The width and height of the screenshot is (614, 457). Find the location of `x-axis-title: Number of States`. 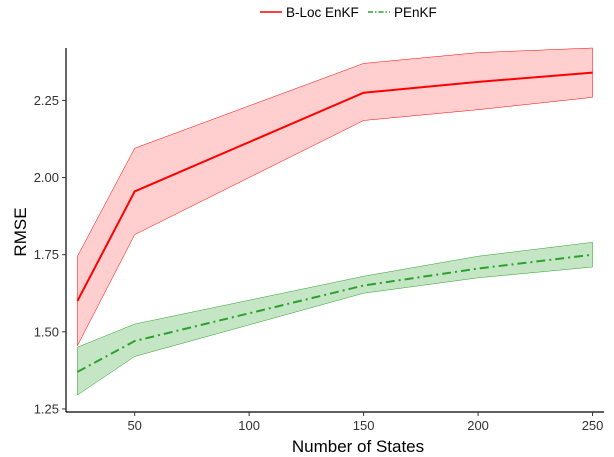

x-axis-title: Number of States is located at coordinates (358, 446).